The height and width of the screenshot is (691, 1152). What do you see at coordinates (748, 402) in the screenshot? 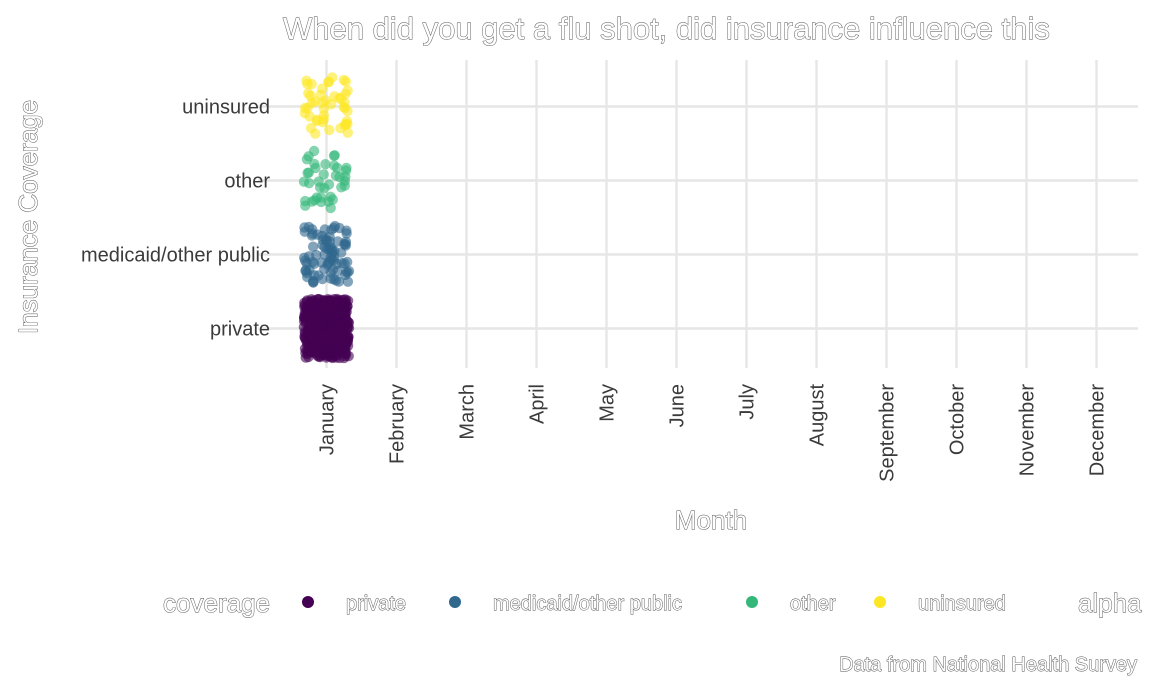
I see `x-tick-label-july: July` at bounding box center [748, 402].